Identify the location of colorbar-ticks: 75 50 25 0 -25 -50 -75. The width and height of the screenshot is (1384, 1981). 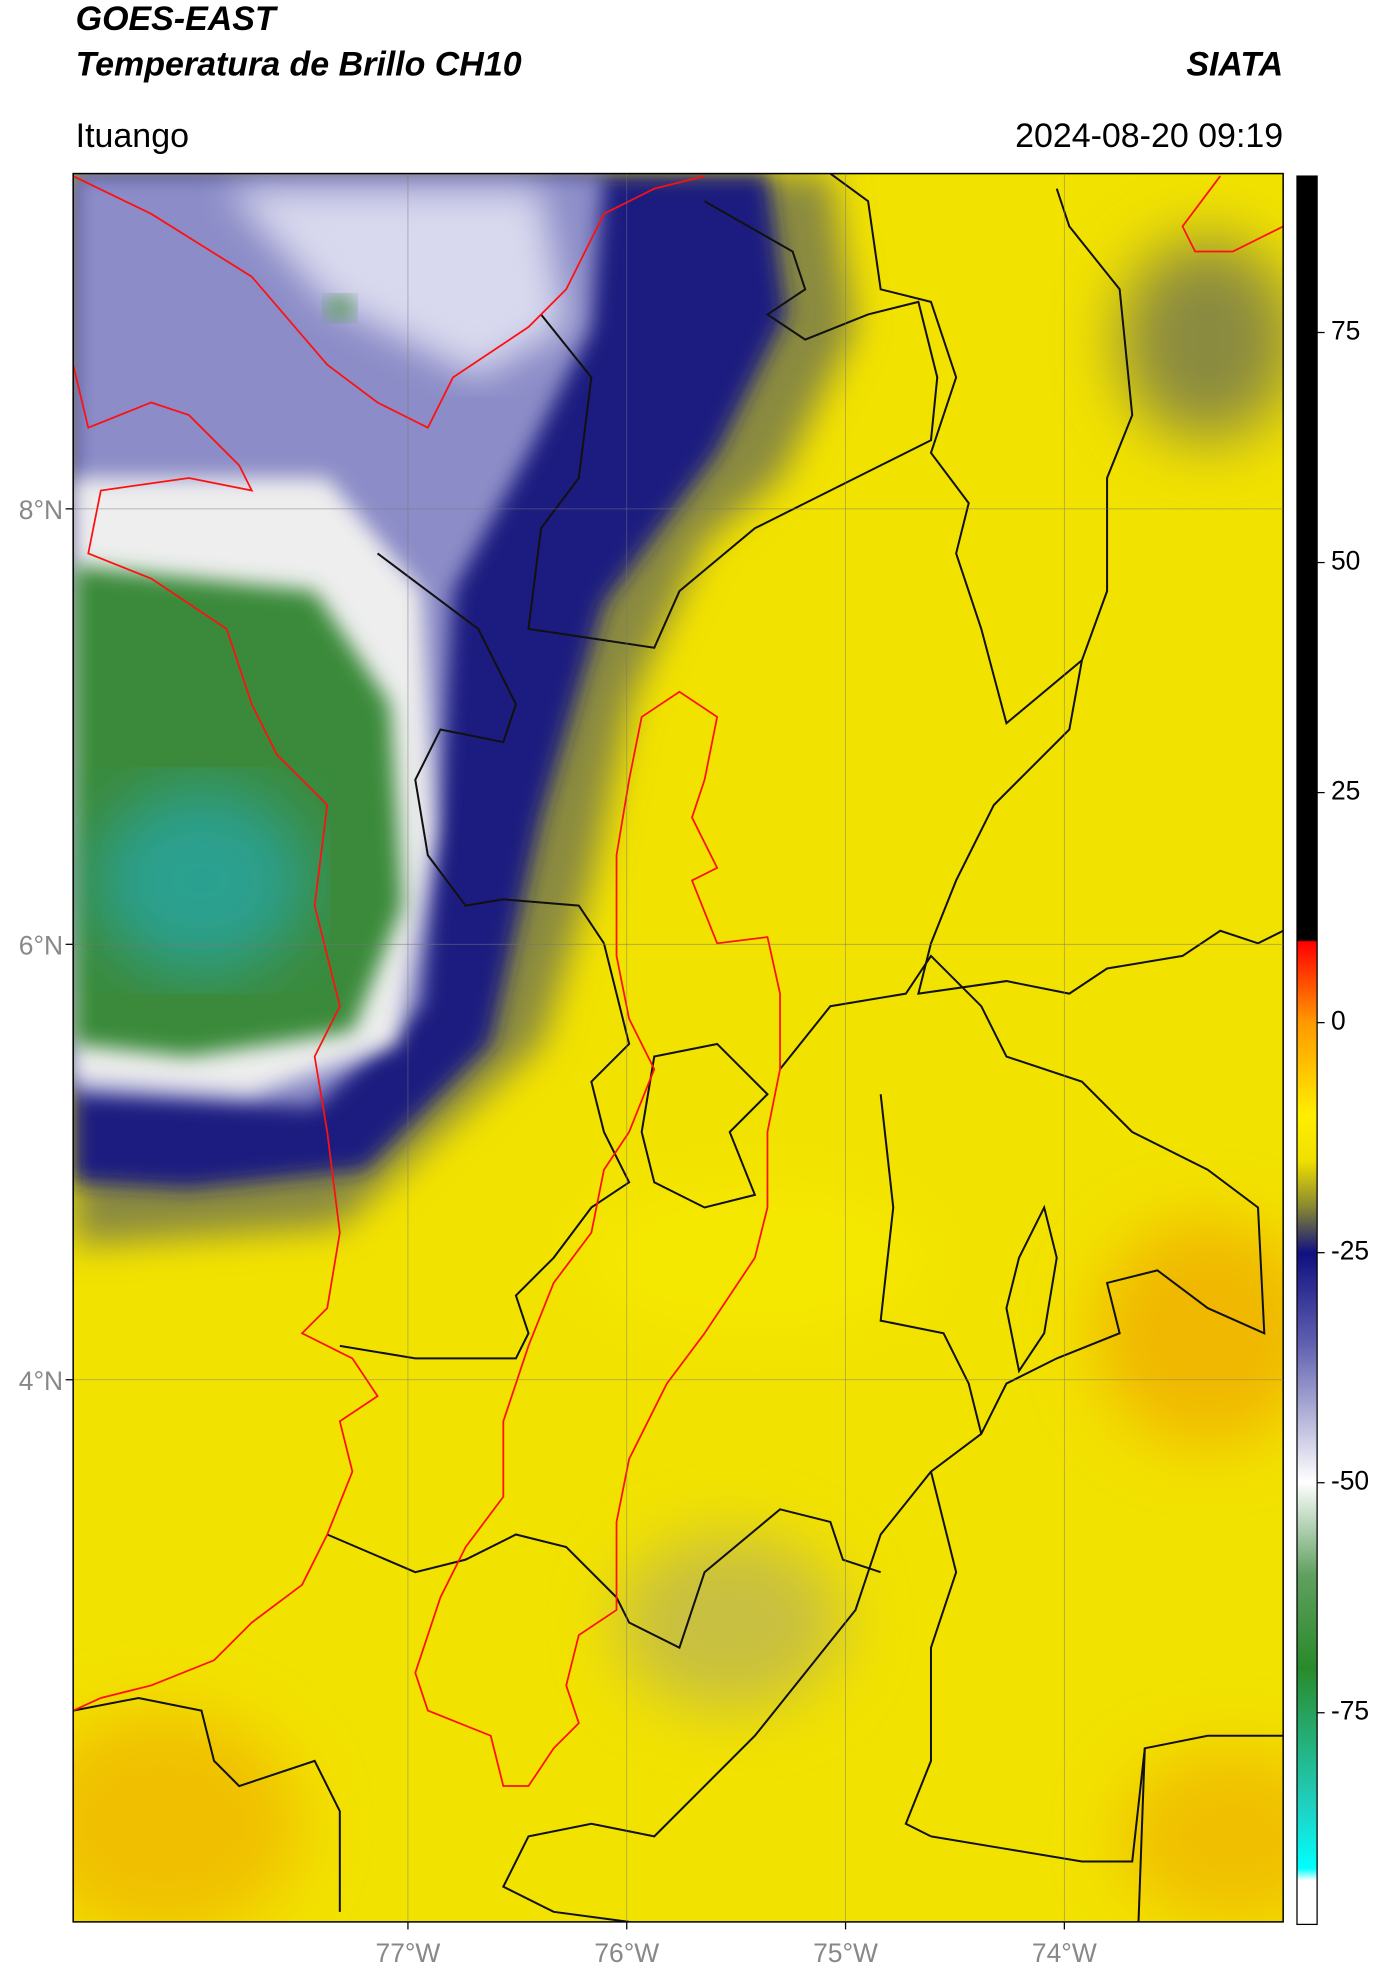
(1343, 1020).